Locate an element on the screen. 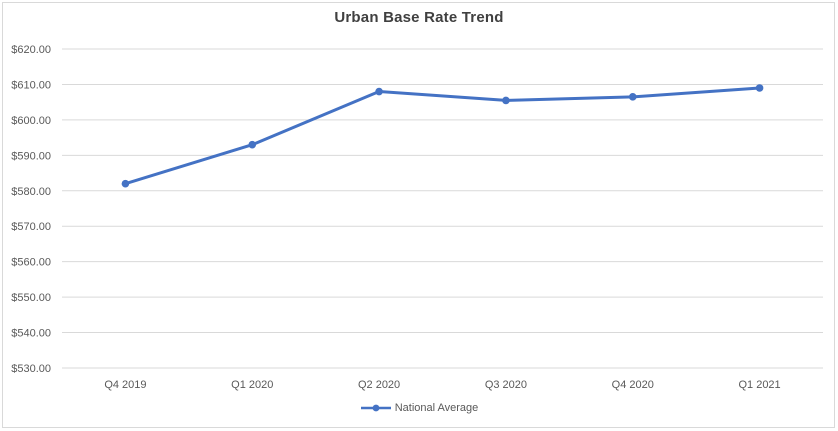  y-tick-label: $600.00 is located at coordinates (31, 121).